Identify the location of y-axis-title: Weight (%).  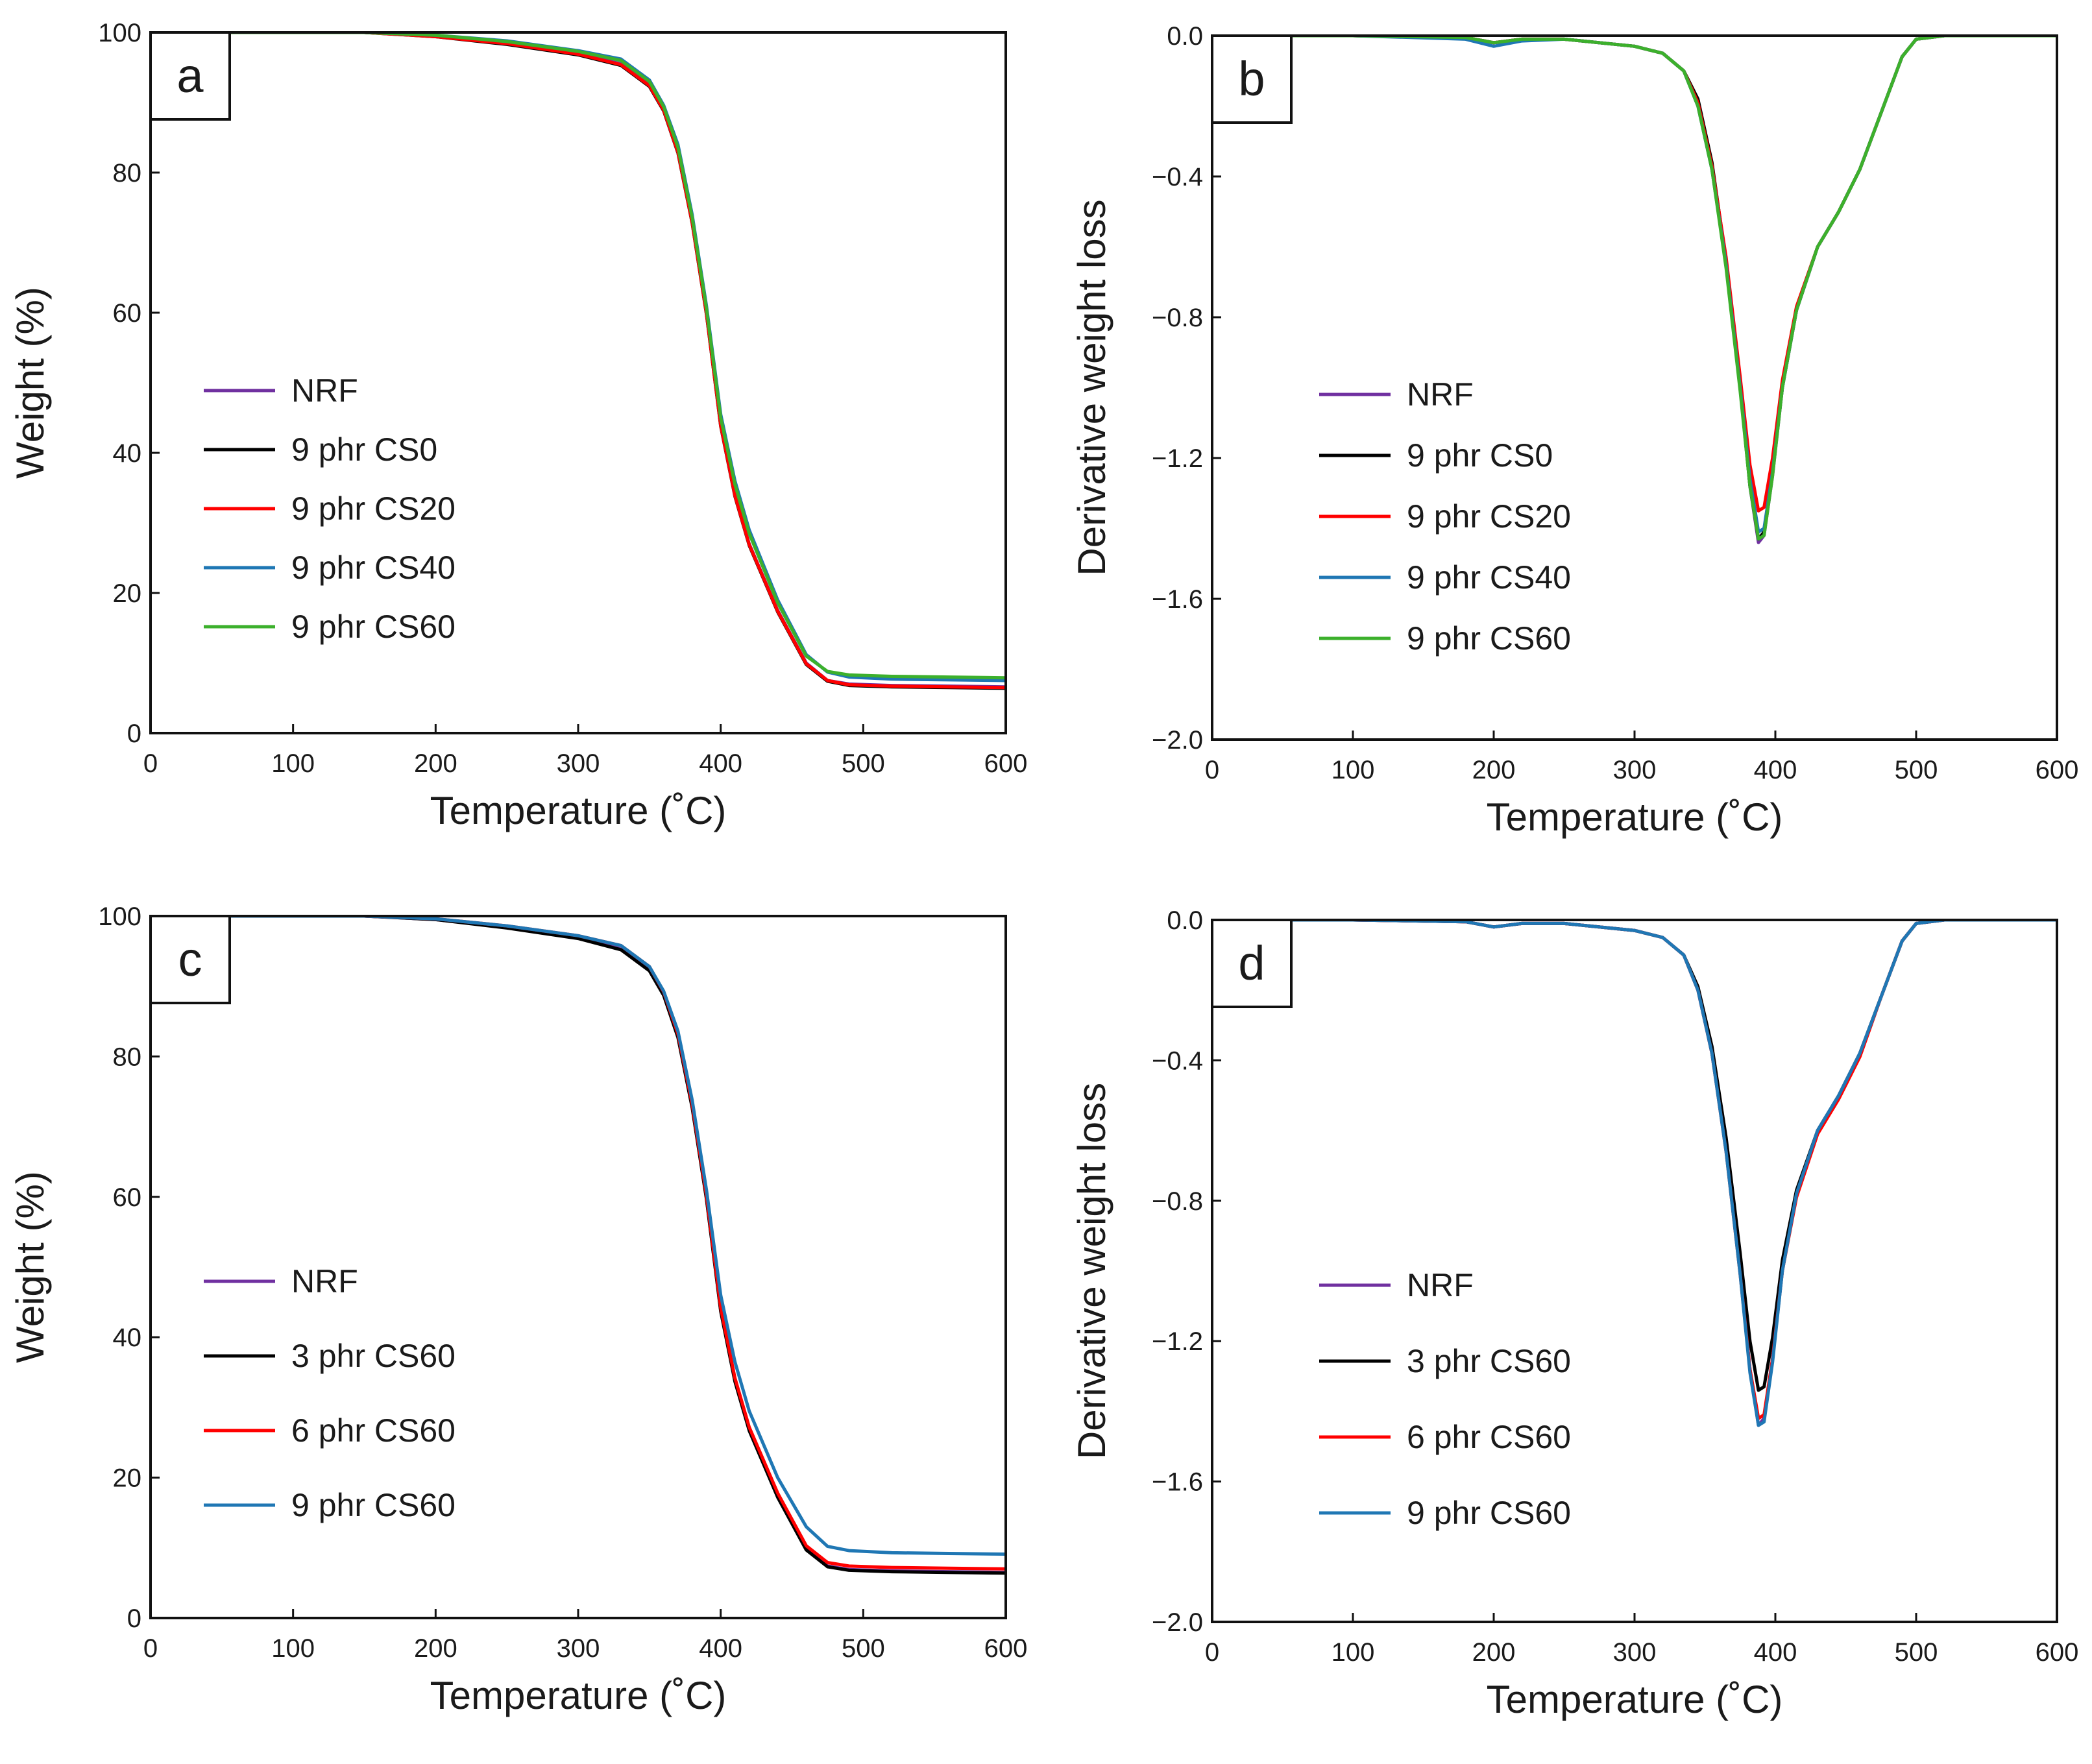
(30, 383).